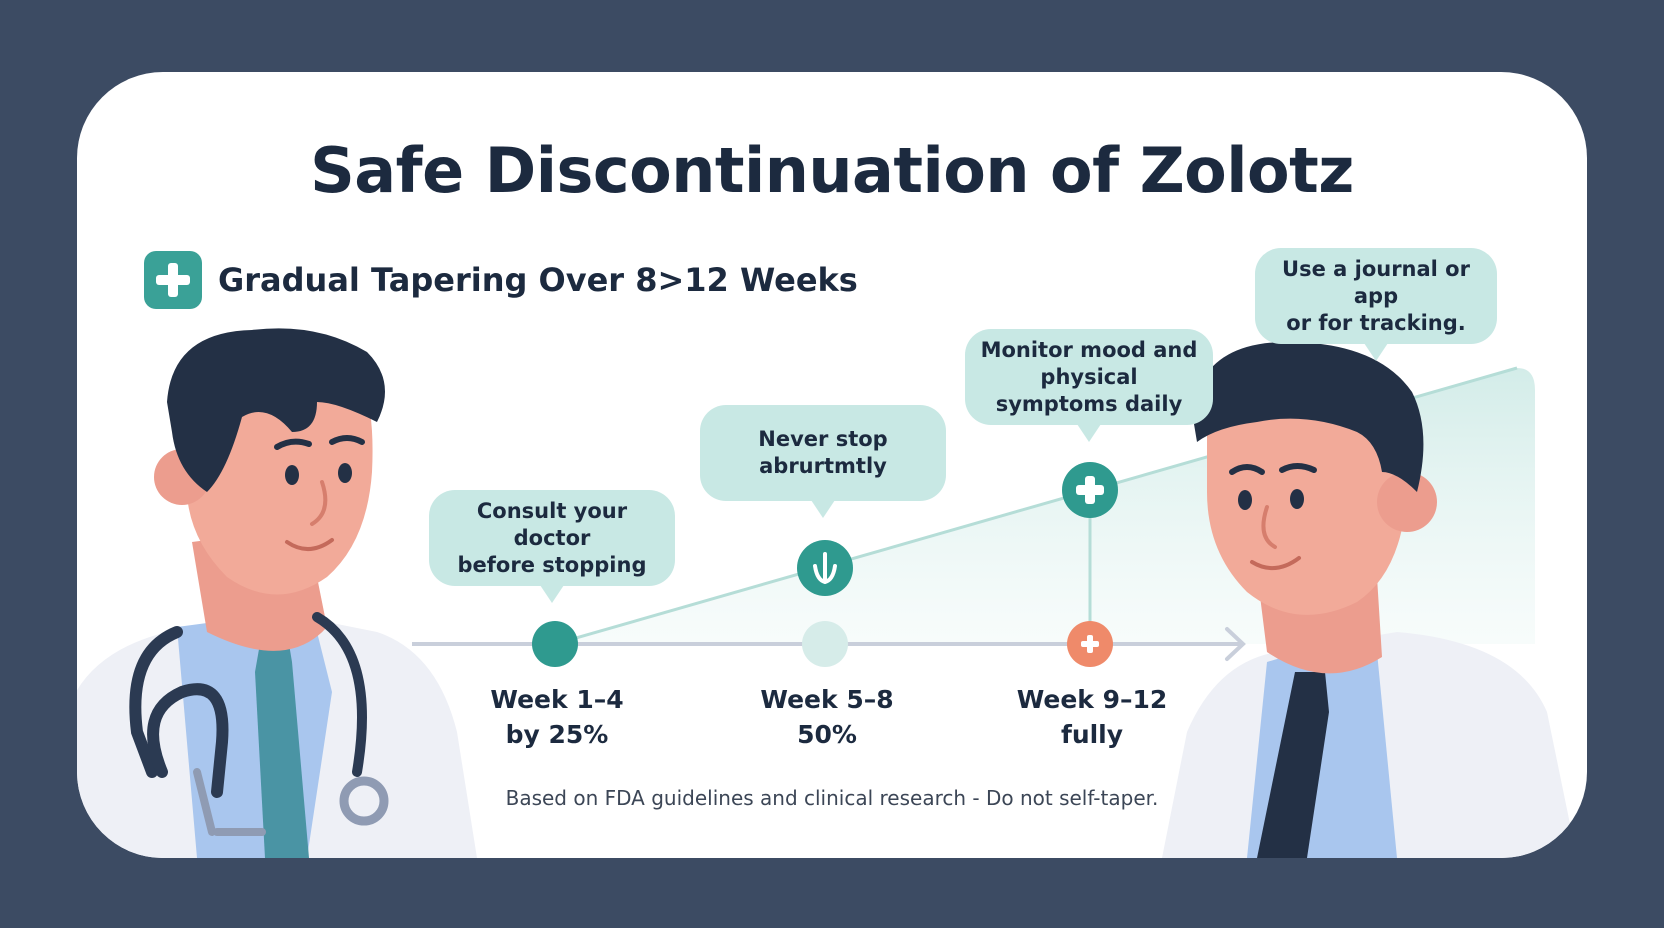  What do you see at coordinates (827, 699) in the screenshot?
I see `week-range: Week 5–8` at bounding box center [827, 699].